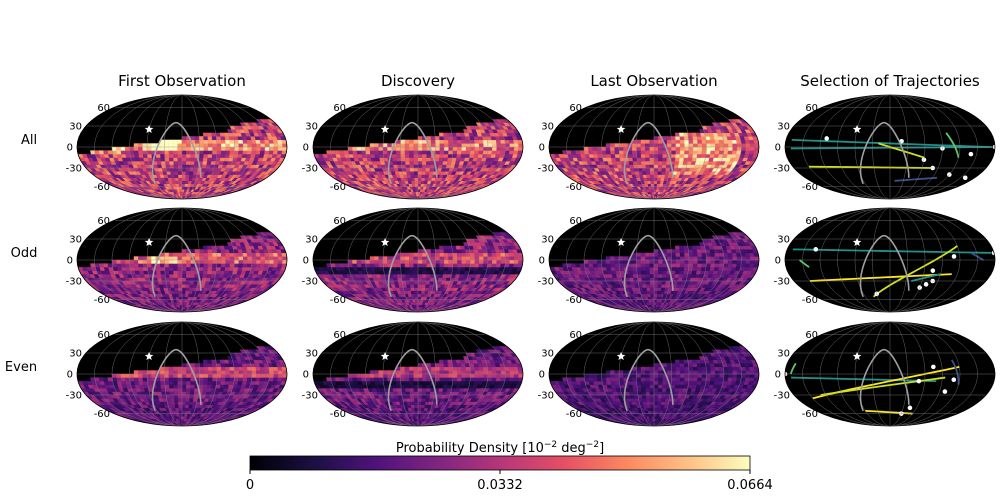 This screenshot has height=500, width=1000. Describe the element at coordinates (21, 254) in the screenshot. I see `row-labels: All Odd Even` at that location.